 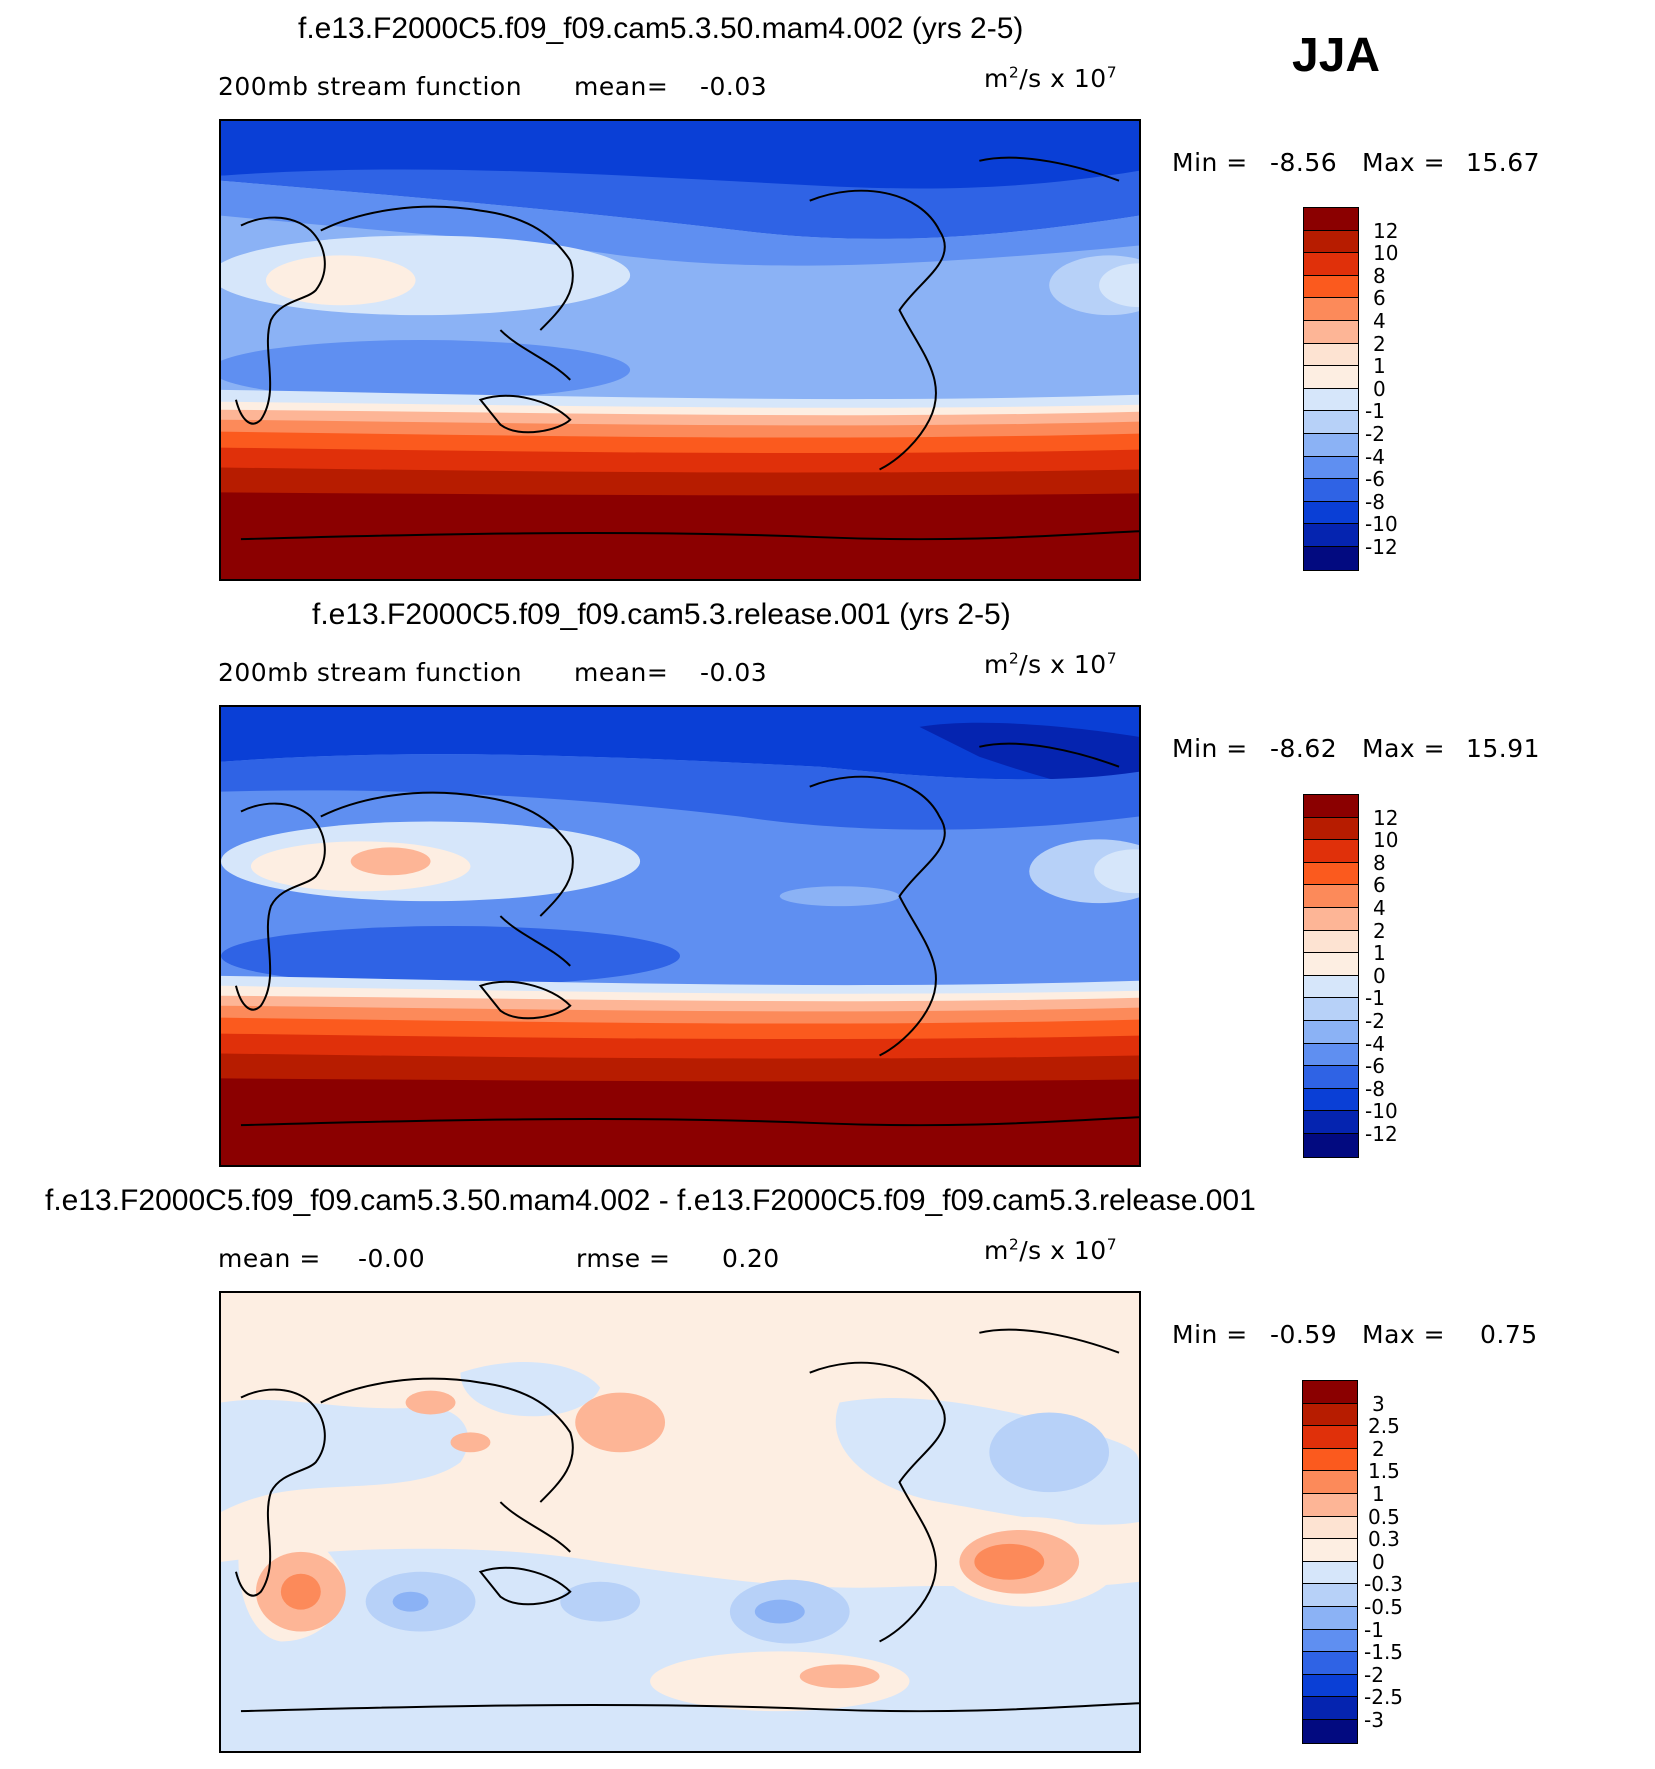 I want to click on colorbar-tick-label: -10, so click(x=1381, y=1111).